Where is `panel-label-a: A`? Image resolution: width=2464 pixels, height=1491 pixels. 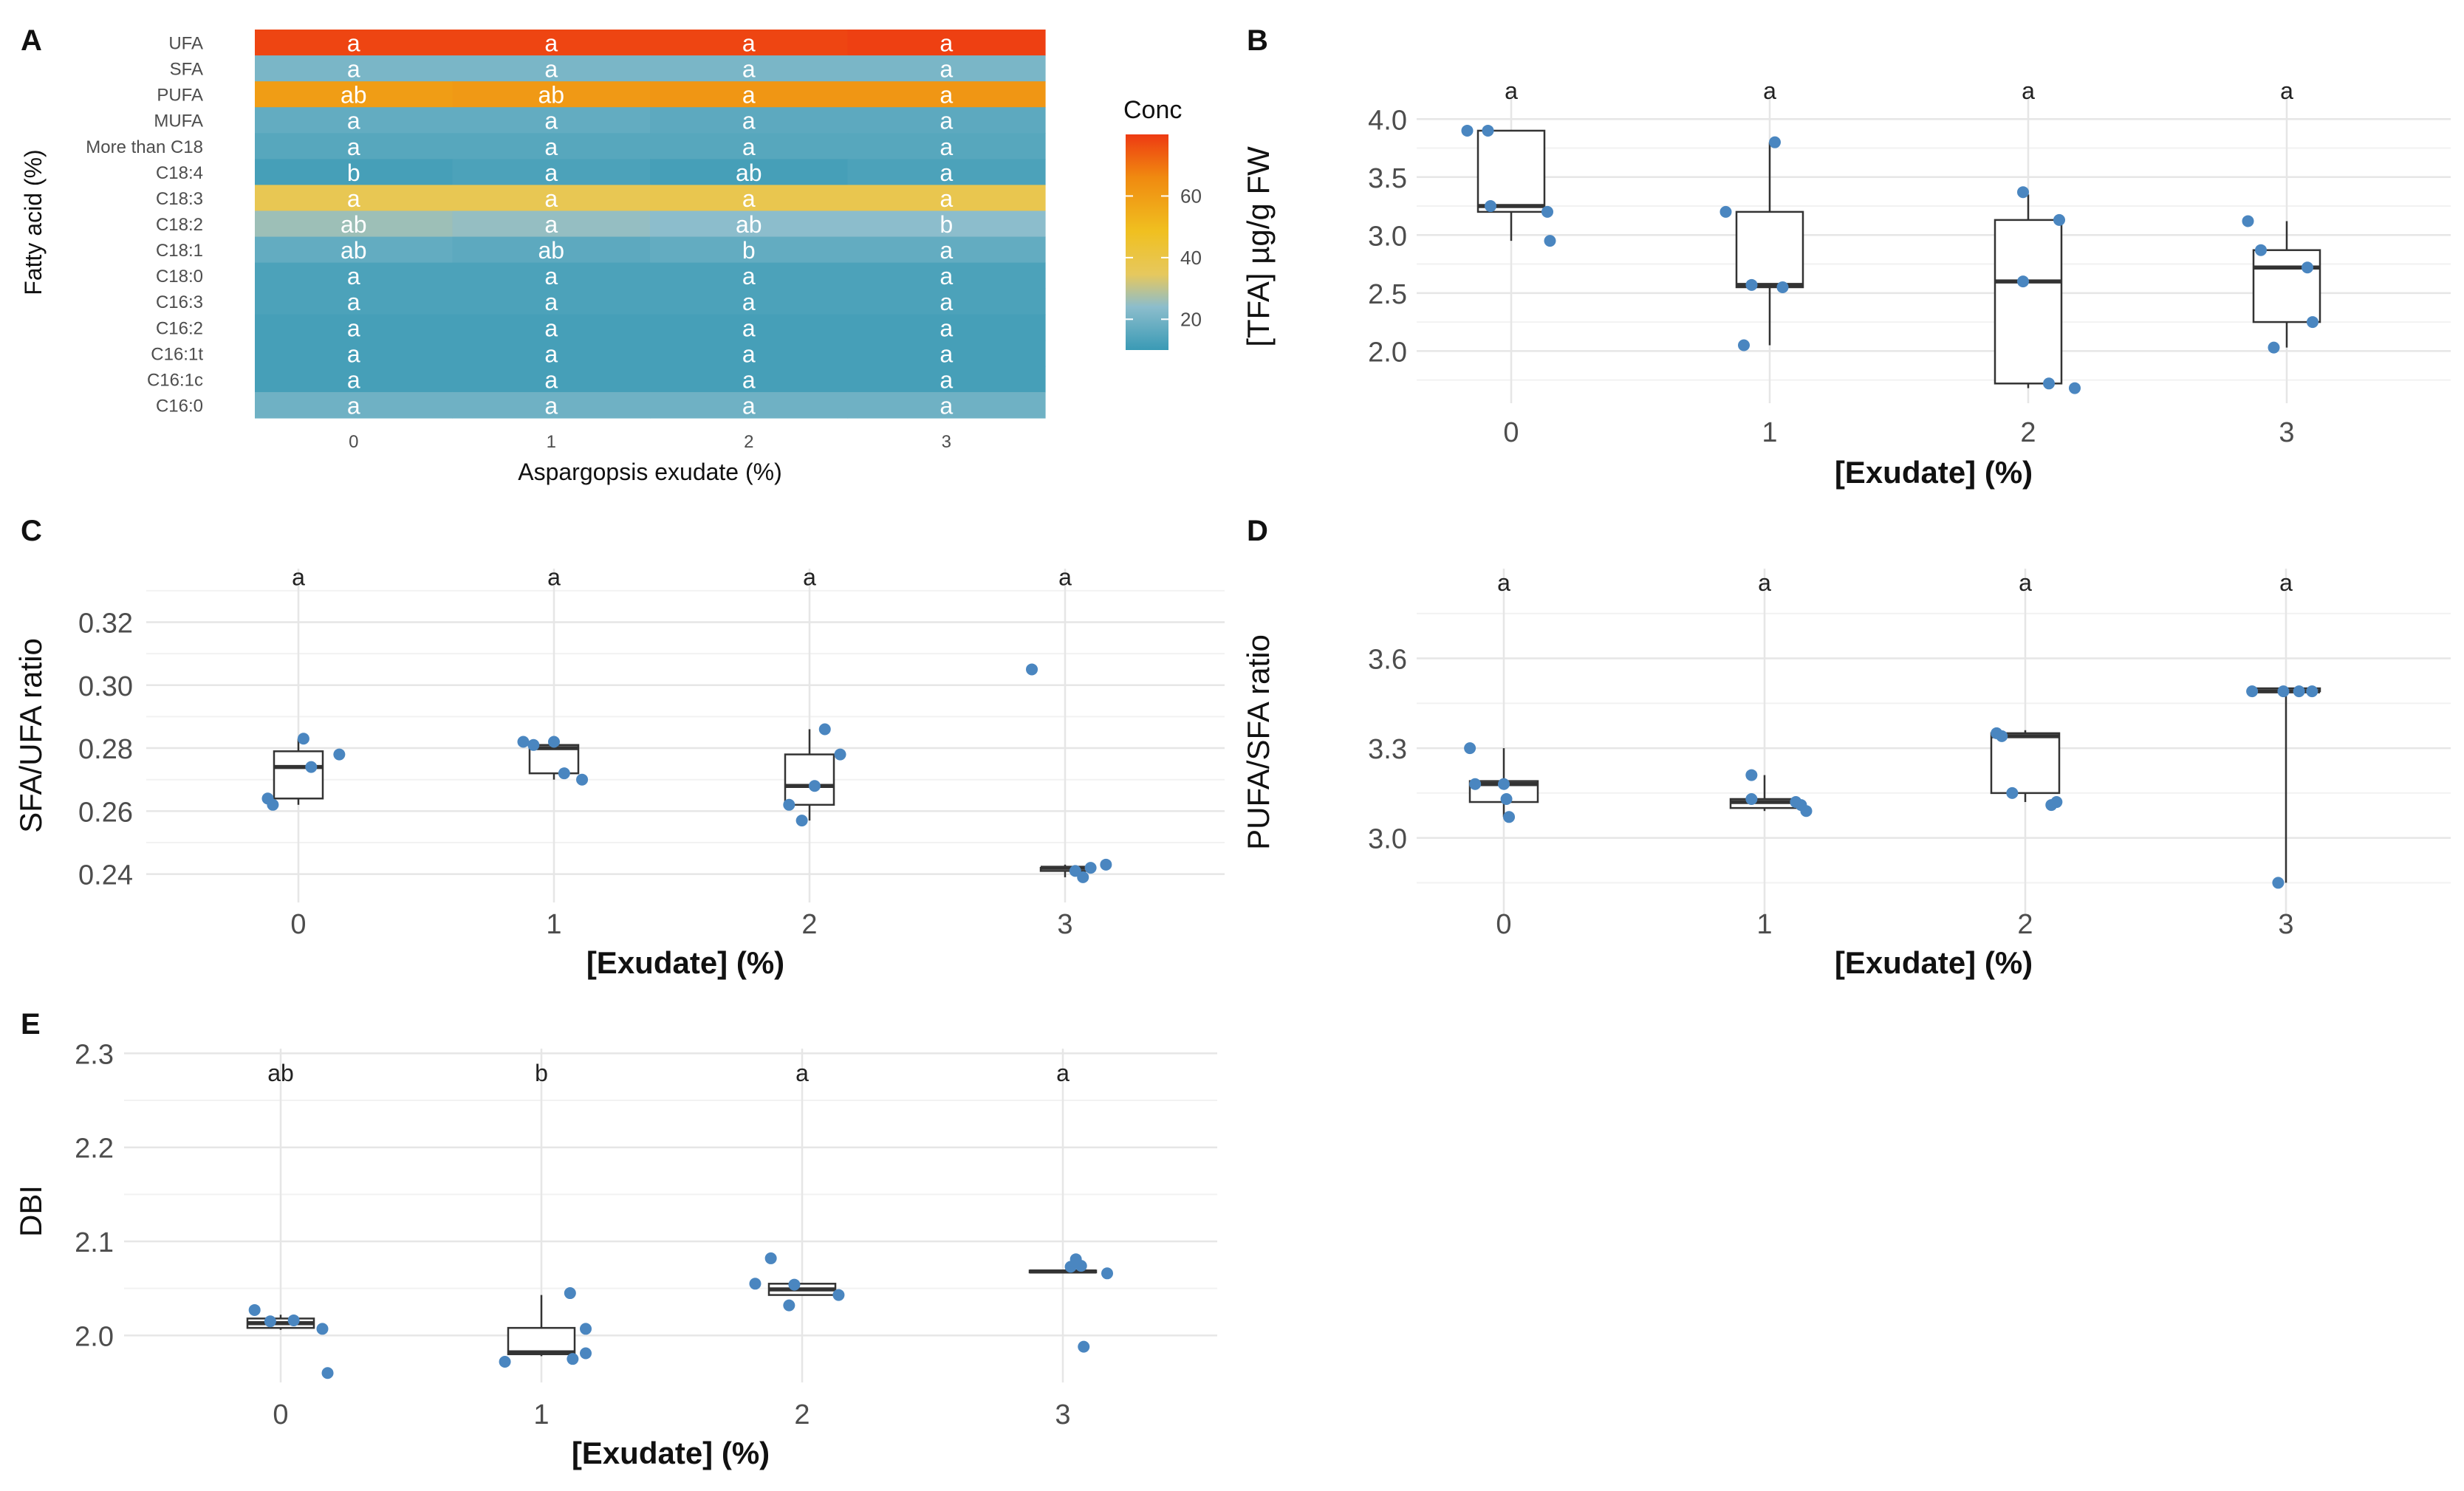
panel-label-a: A is located at coordinates (31, 40).